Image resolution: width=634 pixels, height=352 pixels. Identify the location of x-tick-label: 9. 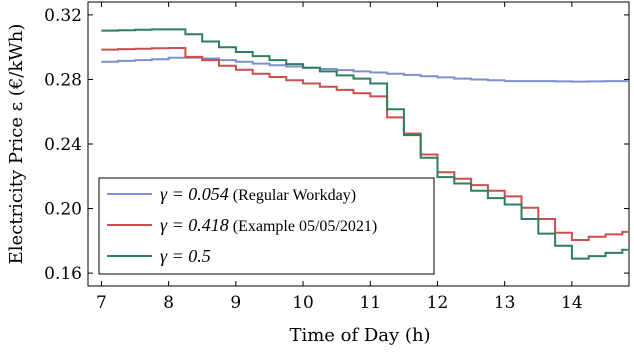
(235, 303).